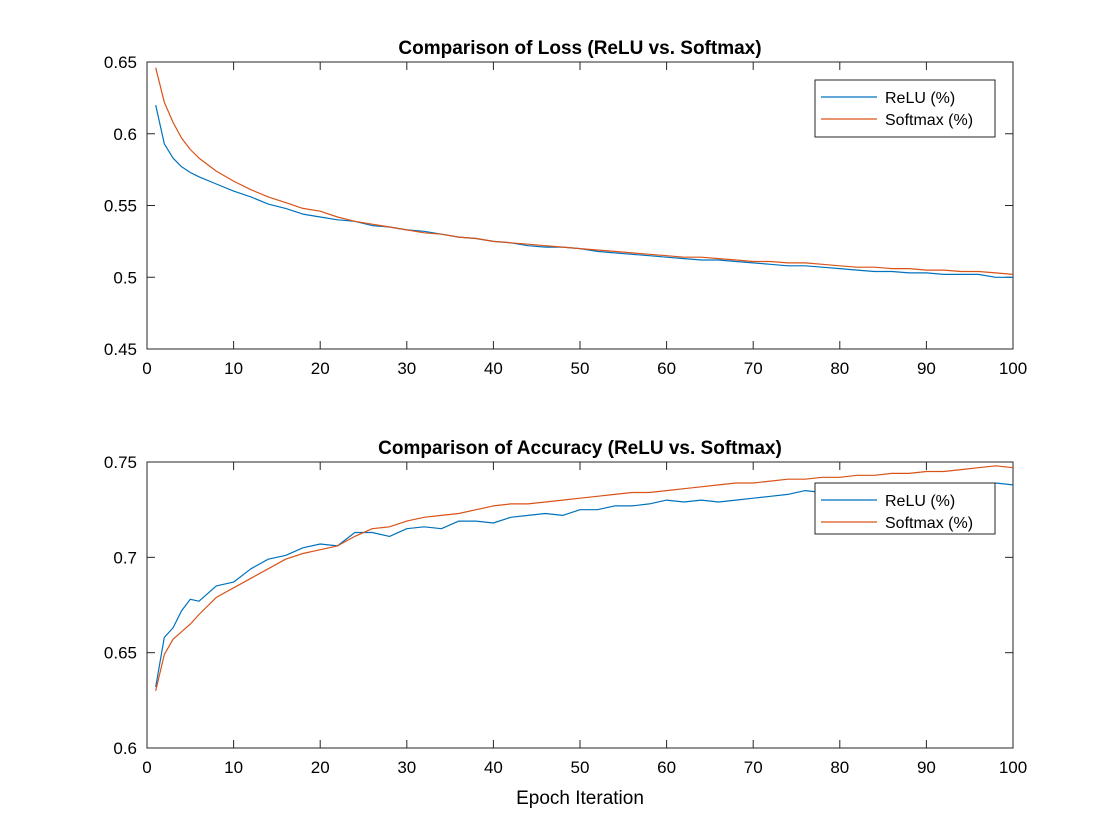 This screenshot has height=840, width=1120. I want to click on y-tick-label: 0.5, so click(125, 277).